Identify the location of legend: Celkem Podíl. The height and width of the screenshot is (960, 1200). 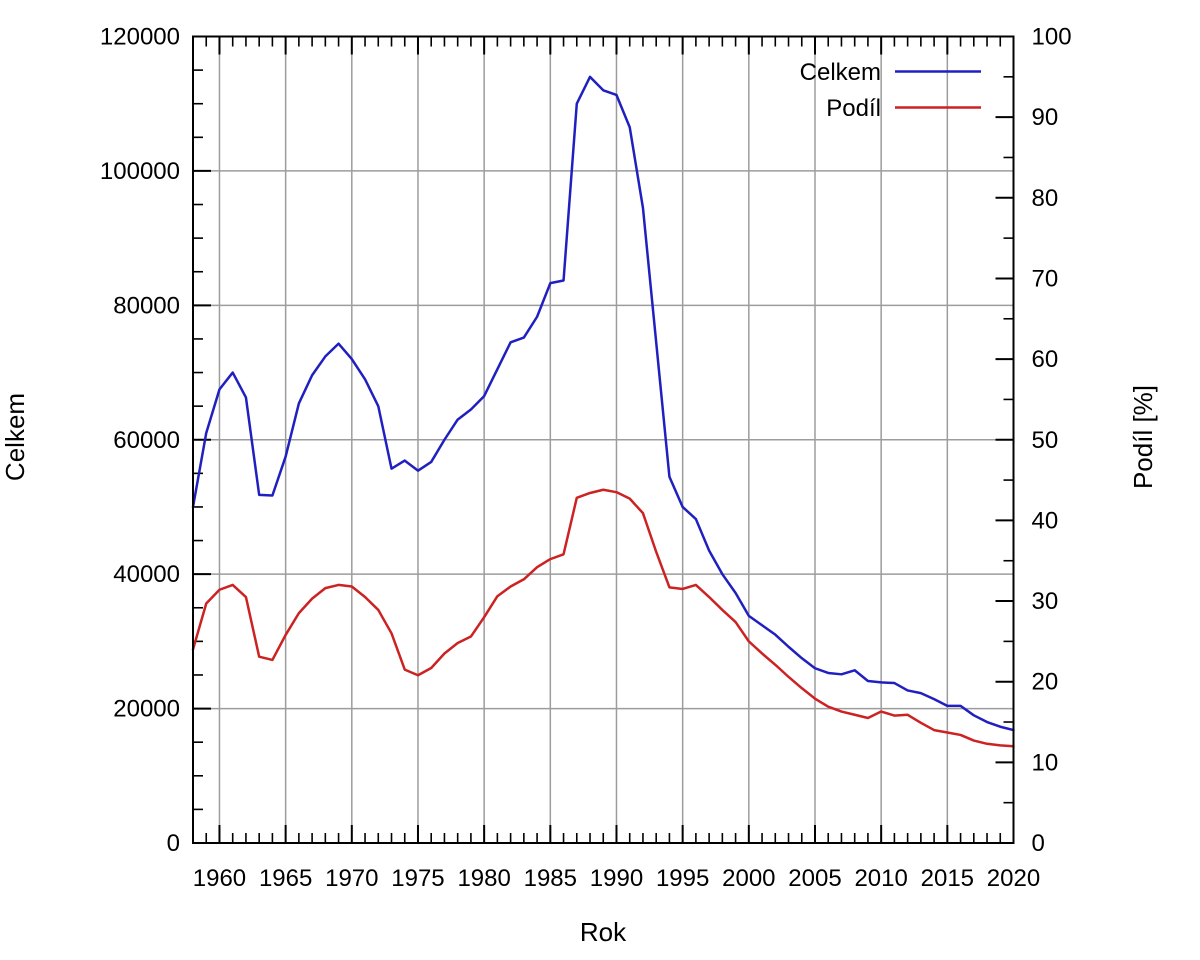
(890, 90).